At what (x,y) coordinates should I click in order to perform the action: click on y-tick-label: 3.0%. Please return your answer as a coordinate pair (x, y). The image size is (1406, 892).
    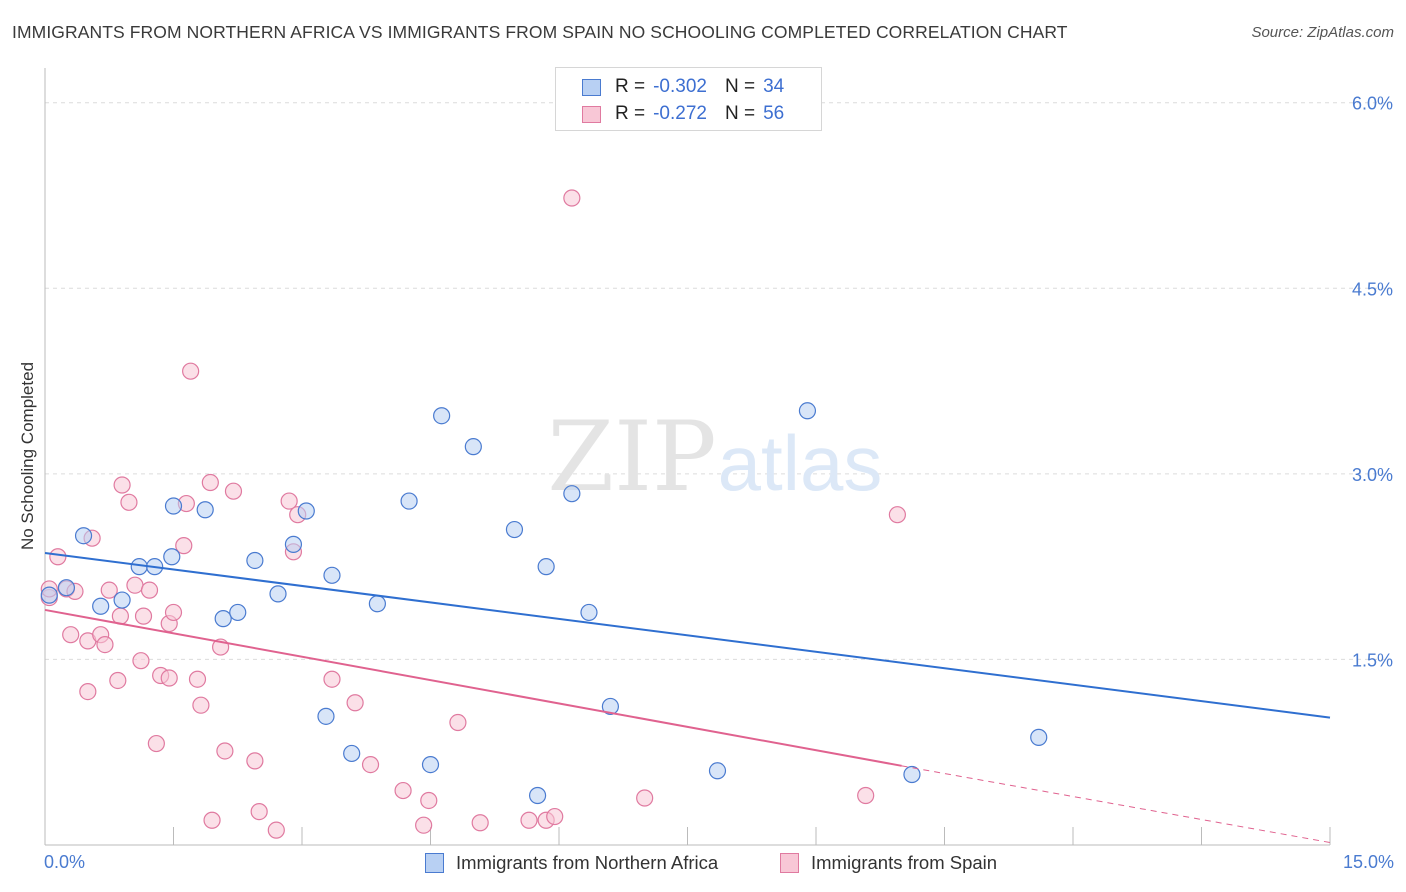
    Looking at the image, I should click on (1372, 475).